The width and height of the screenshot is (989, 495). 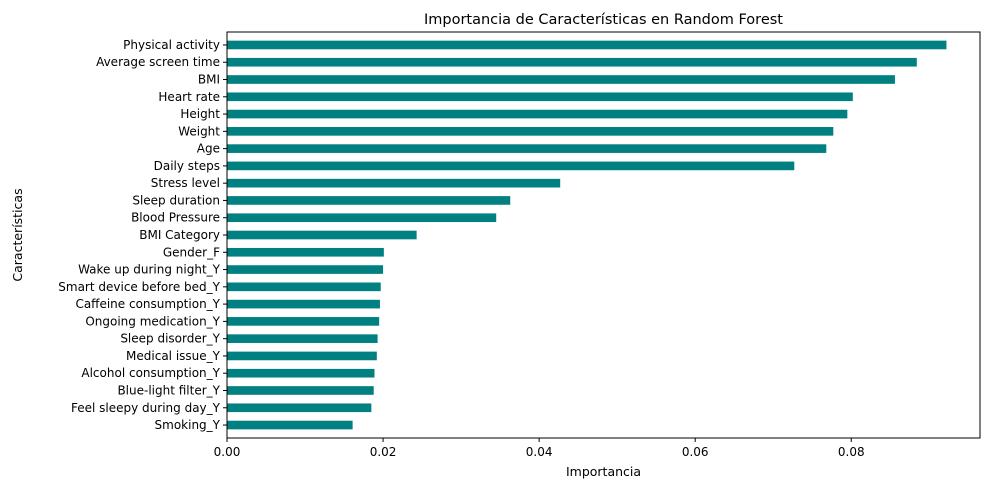 What do you see at coordinates (227, 452) in the screenshot?
I see `x-tick-label: 0.00` at bounding box center [227, 452].